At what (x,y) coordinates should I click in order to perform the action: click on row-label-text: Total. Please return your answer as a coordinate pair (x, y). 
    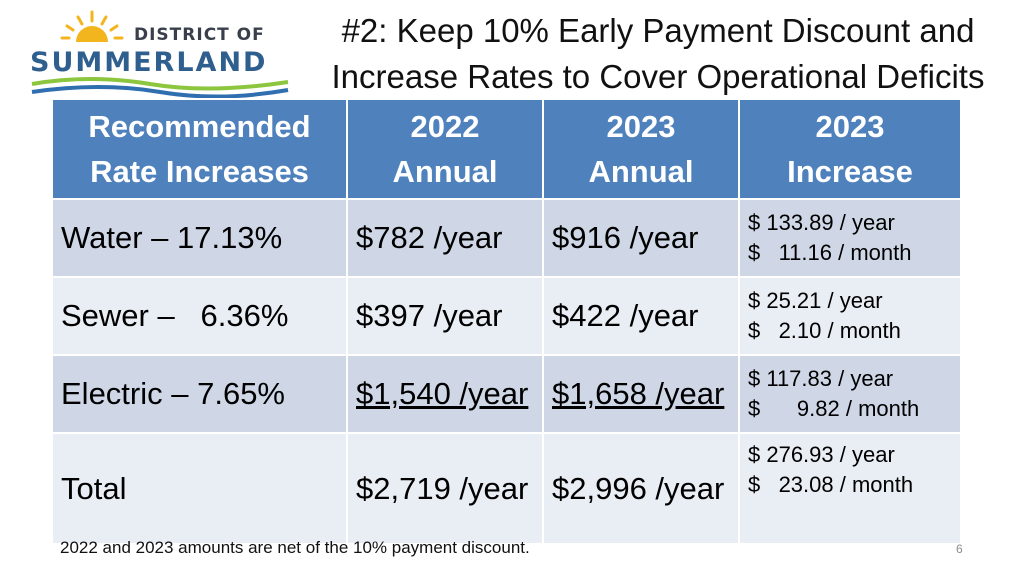
    Looking at the image, I should click on (94, 488).